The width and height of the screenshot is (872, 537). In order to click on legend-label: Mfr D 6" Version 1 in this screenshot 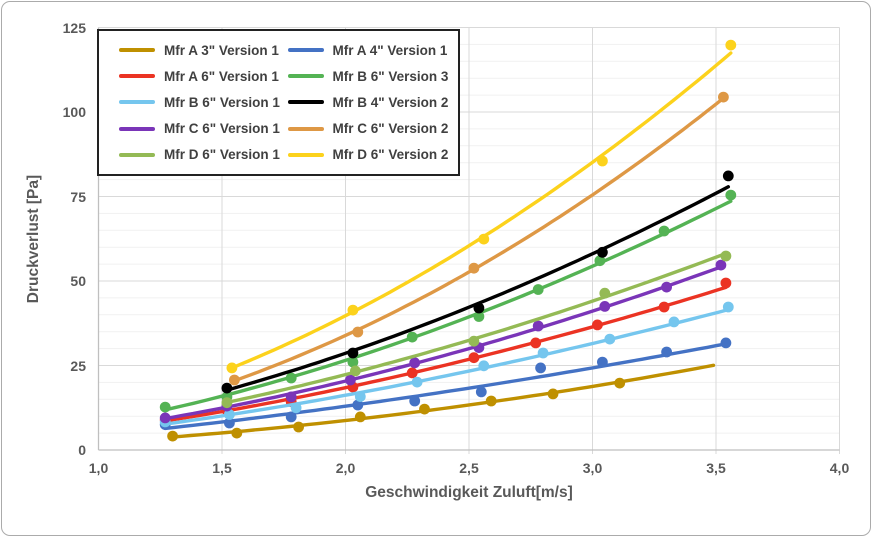, I will do `click(222, 155)`.